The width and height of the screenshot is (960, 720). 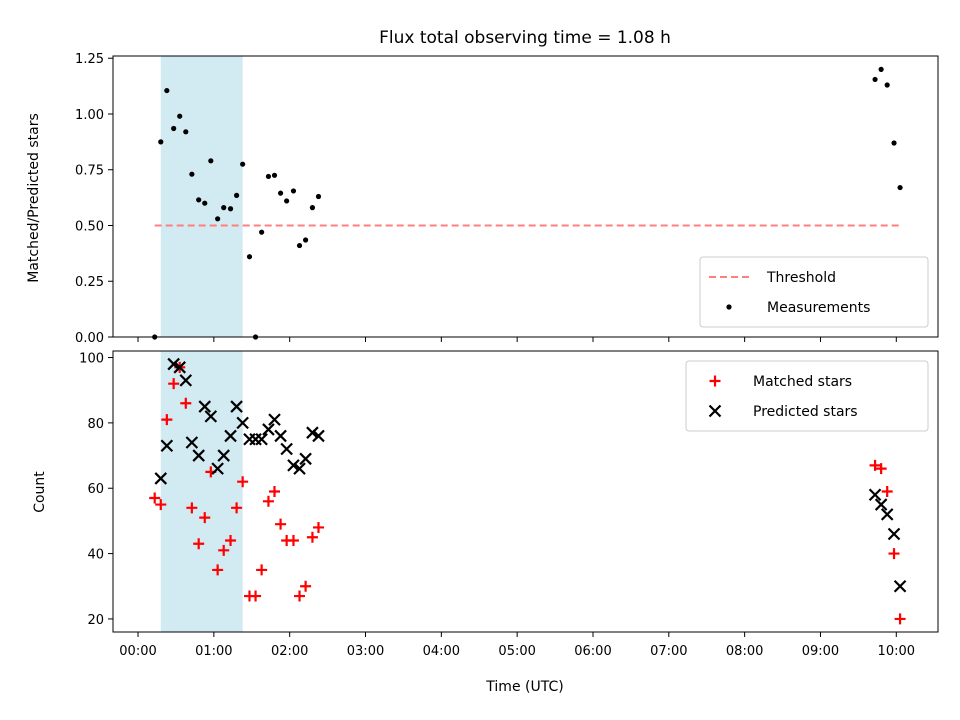 I want to click on x-tick-label-7: 07:00, so click(x=668, y=651).